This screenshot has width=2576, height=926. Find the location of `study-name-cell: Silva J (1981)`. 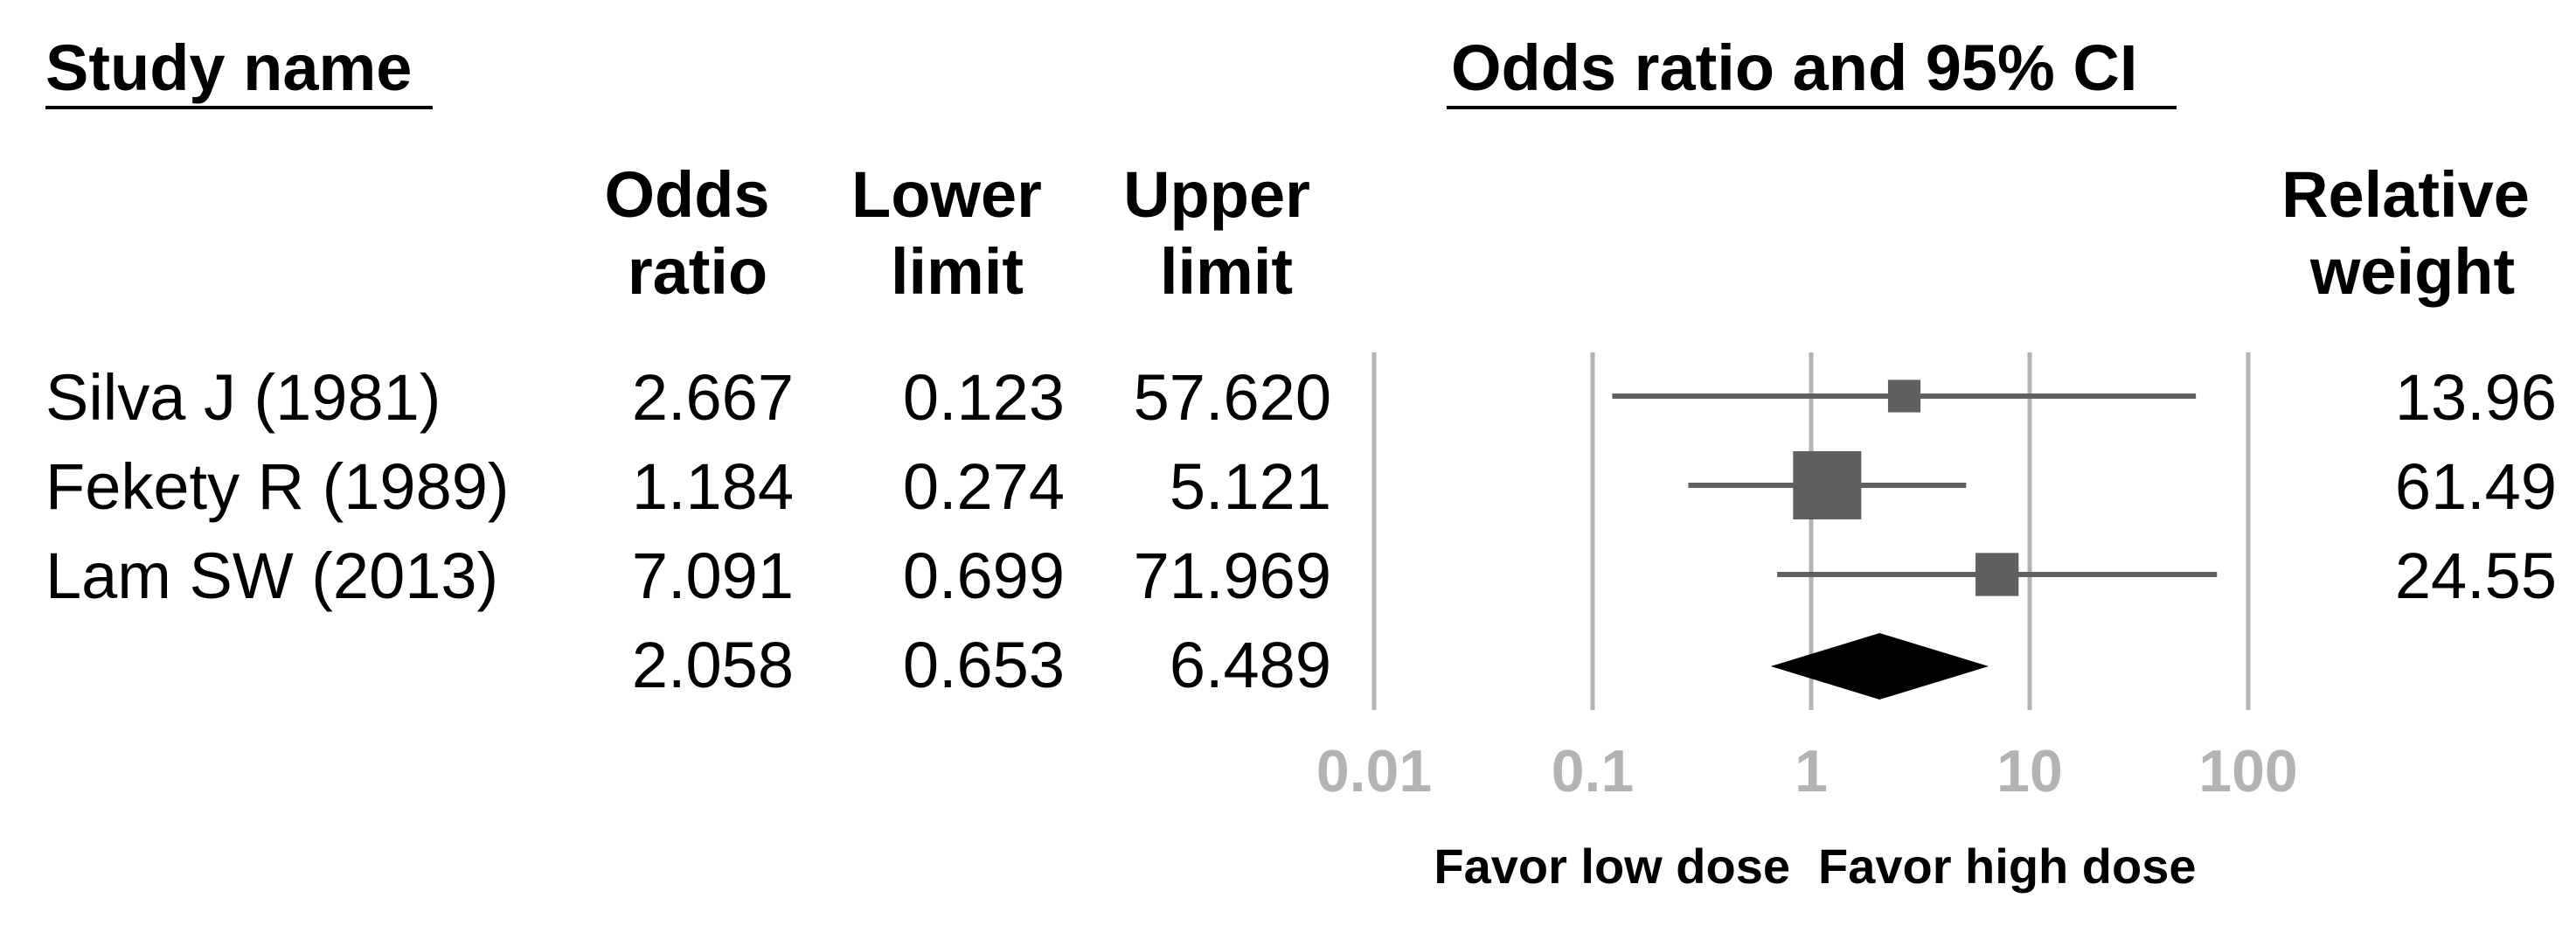

study-name-cell: Silva J (1981) is located at coordinates (243, 397).